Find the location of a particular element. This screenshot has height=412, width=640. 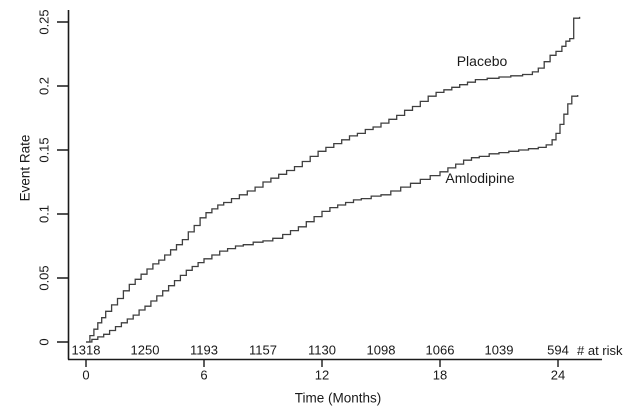

at-risk-count-month-6: 1193 is located at coordinates (204, 350).